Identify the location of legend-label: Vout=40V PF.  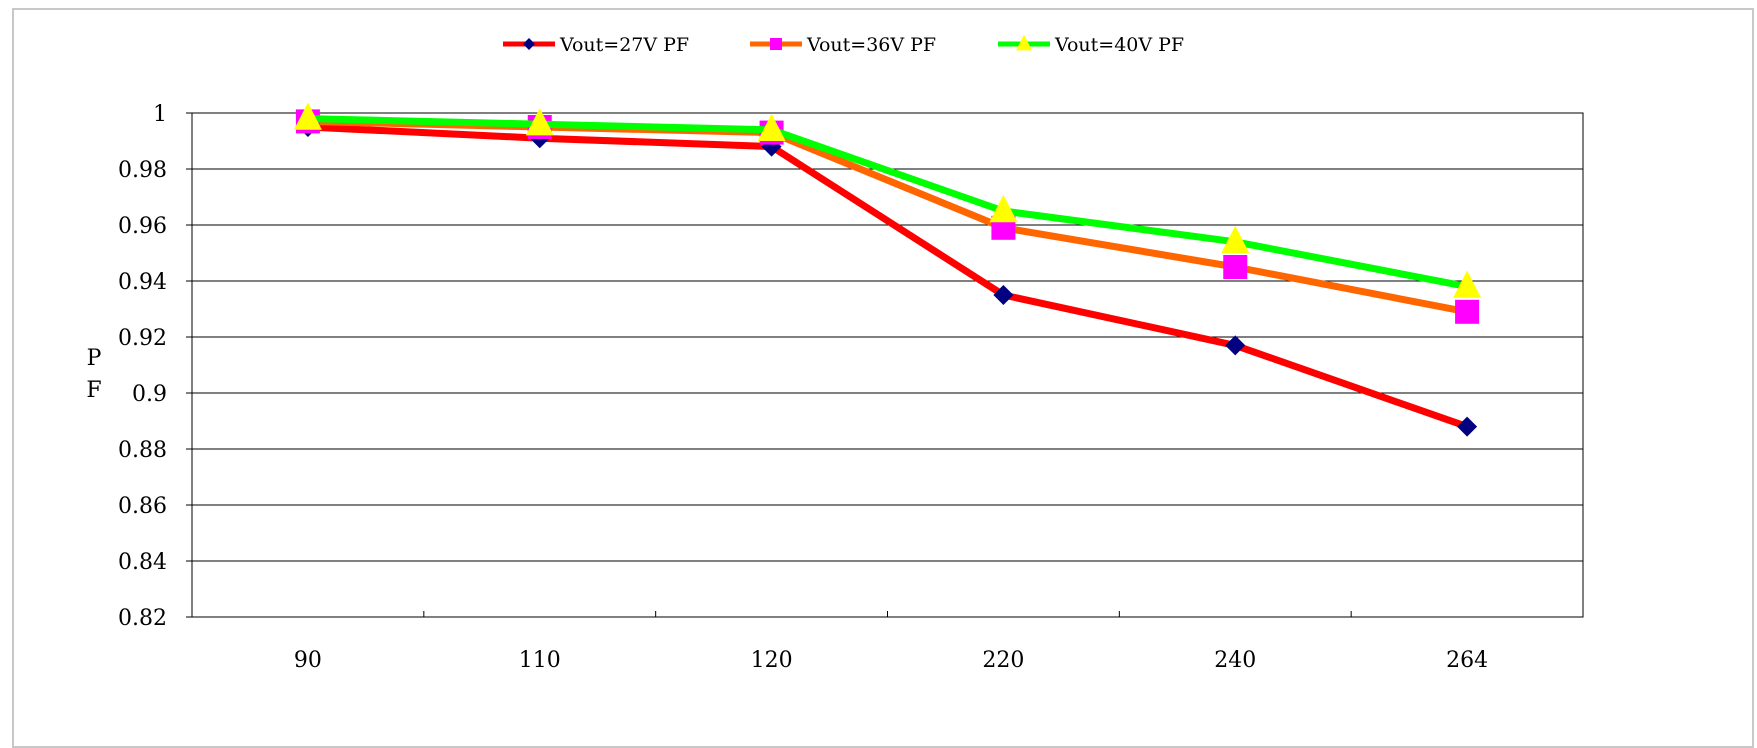
(1119, 45).